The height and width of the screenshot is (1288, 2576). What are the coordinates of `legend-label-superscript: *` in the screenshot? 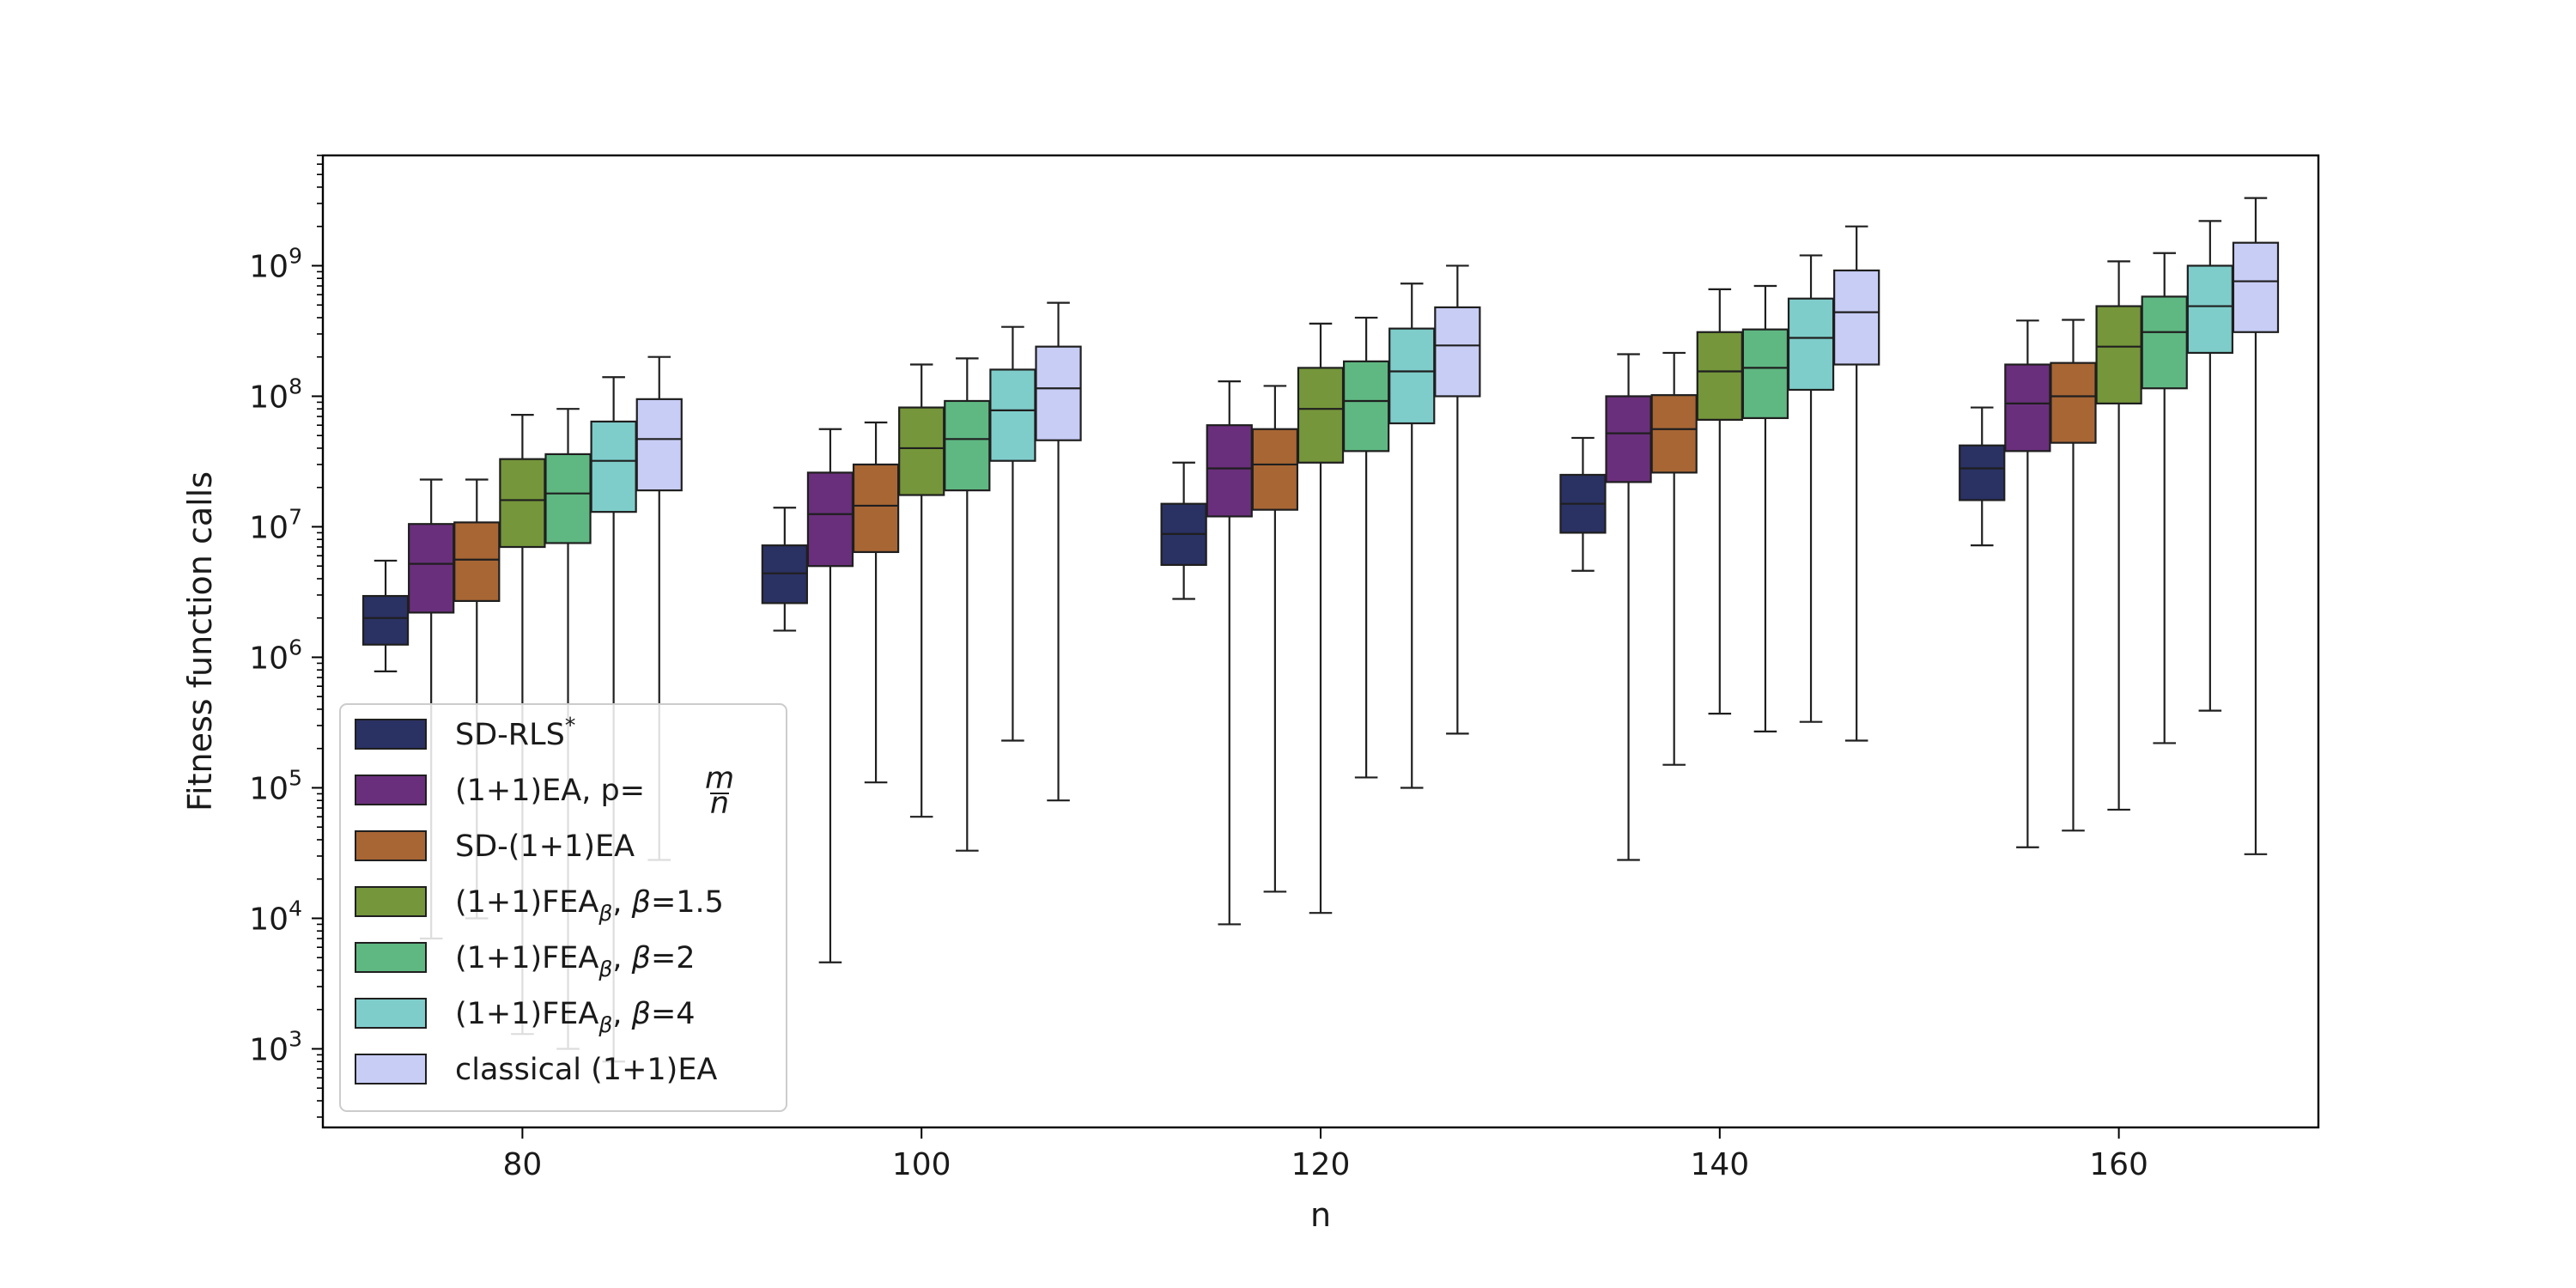 It's located at (570, 726).